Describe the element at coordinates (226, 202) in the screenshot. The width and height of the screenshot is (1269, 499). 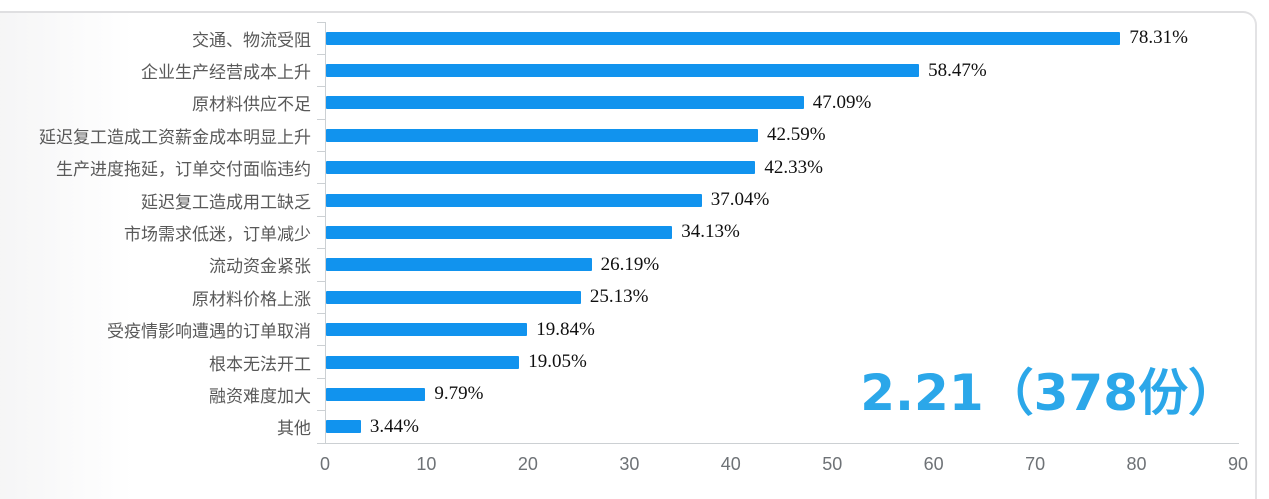
I see `category-label: 延迟复工造成用工缺乏` at that location.